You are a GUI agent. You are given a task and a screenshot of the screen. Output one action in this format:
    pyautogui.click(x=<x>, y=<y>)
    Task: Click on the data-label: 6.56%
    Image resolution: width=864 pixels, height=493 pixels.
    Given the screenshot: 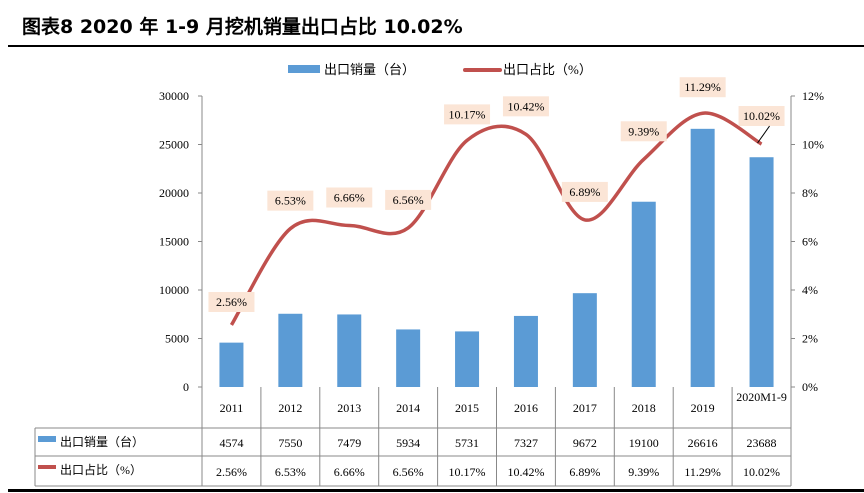 What is the action you would take?
    pyautogui.click(x=408, y=200)
    